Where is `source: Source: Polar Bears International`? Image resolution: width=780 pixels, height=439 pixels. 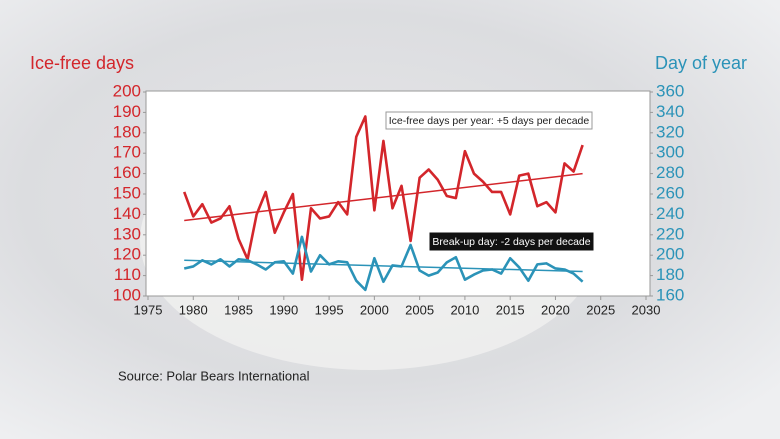
source: Source: Polar Bears International is located at coordinates (214, 375).